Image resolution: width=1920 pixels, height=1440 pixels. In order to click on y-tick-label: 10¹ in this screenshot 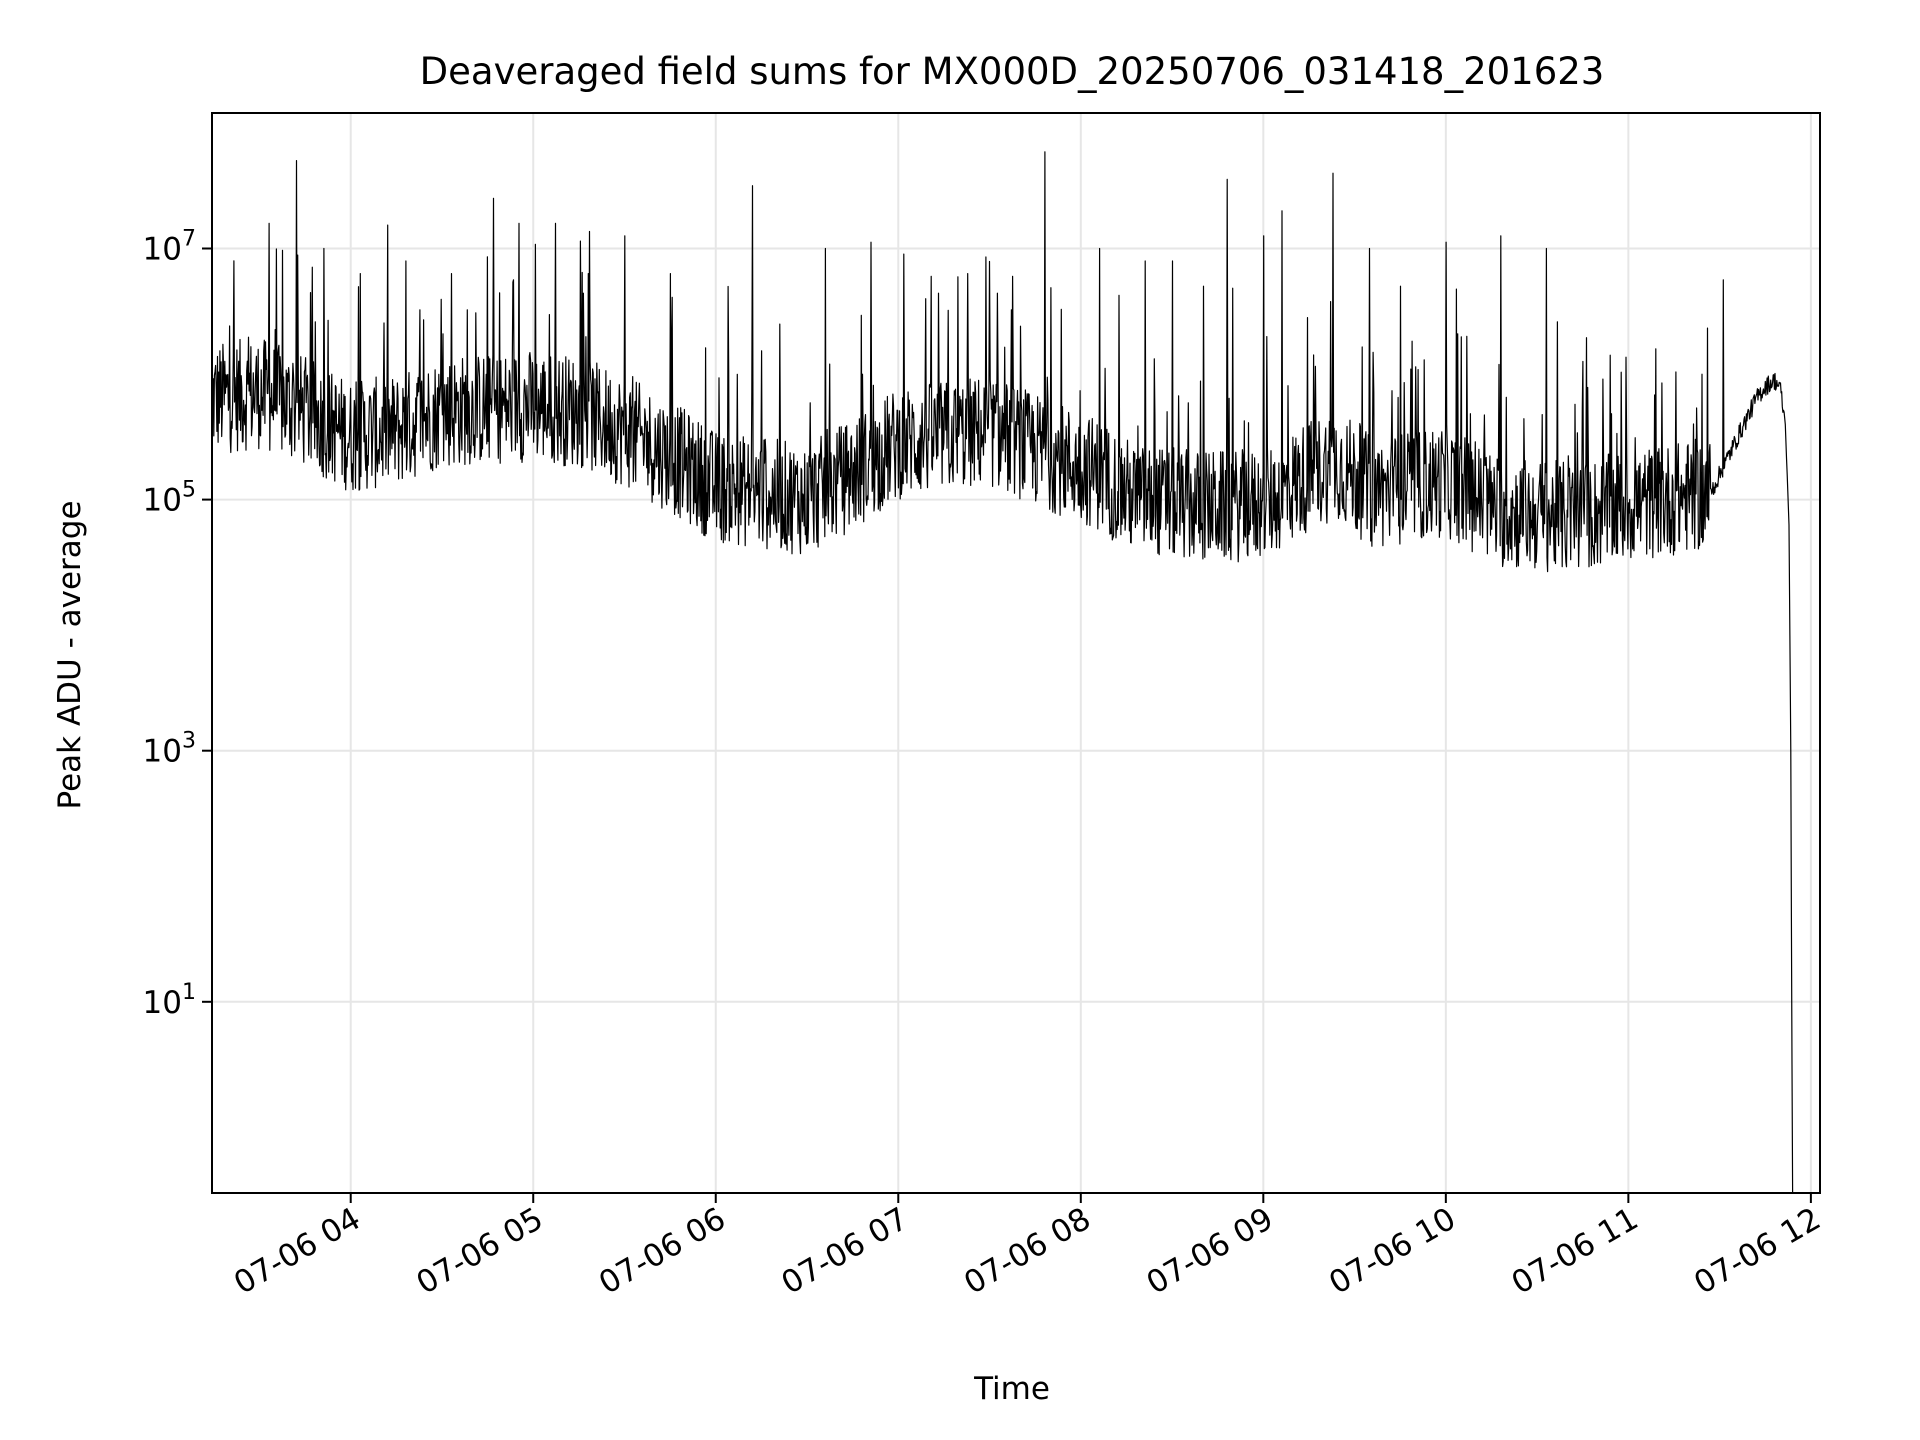, I will do `click(169, 1000)`.